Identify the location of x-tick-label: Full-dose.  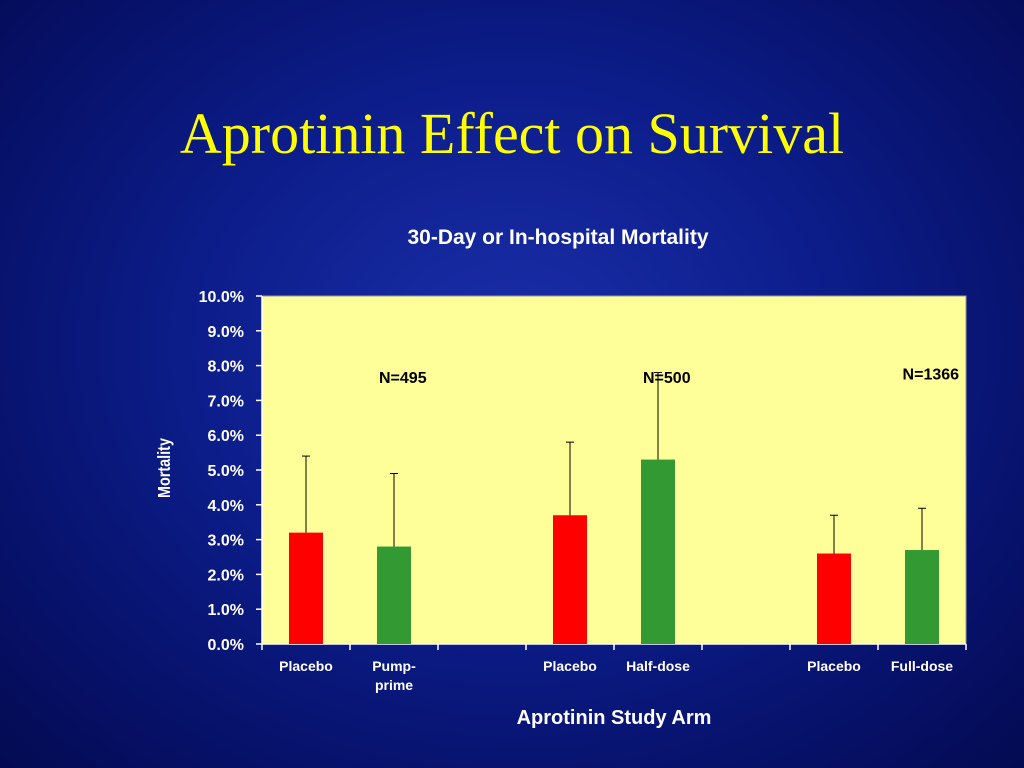
(922, 666).